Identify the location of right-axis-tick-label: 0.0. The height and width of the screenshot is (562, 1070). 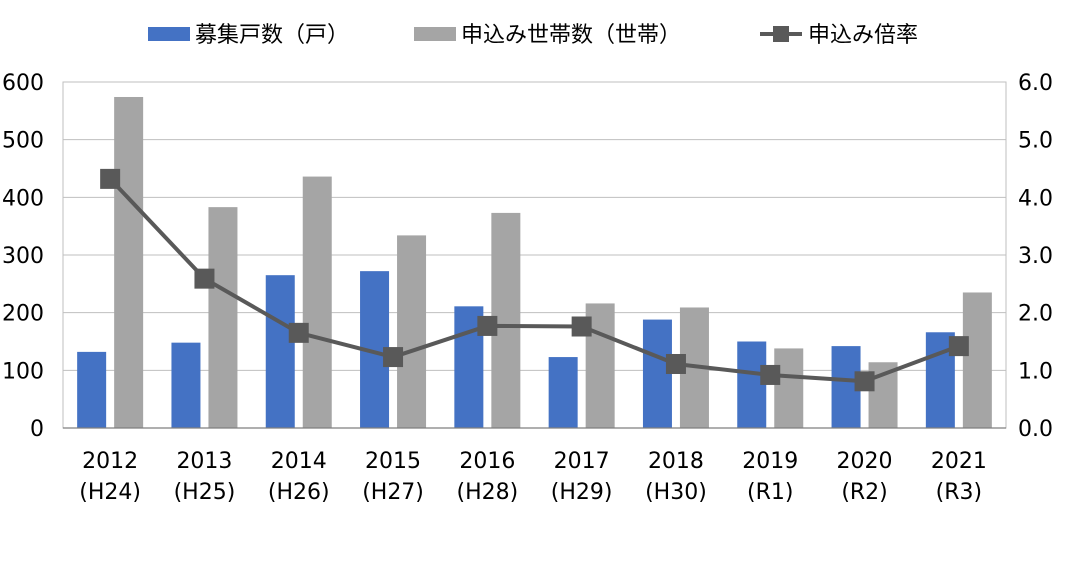
(1035, 429).